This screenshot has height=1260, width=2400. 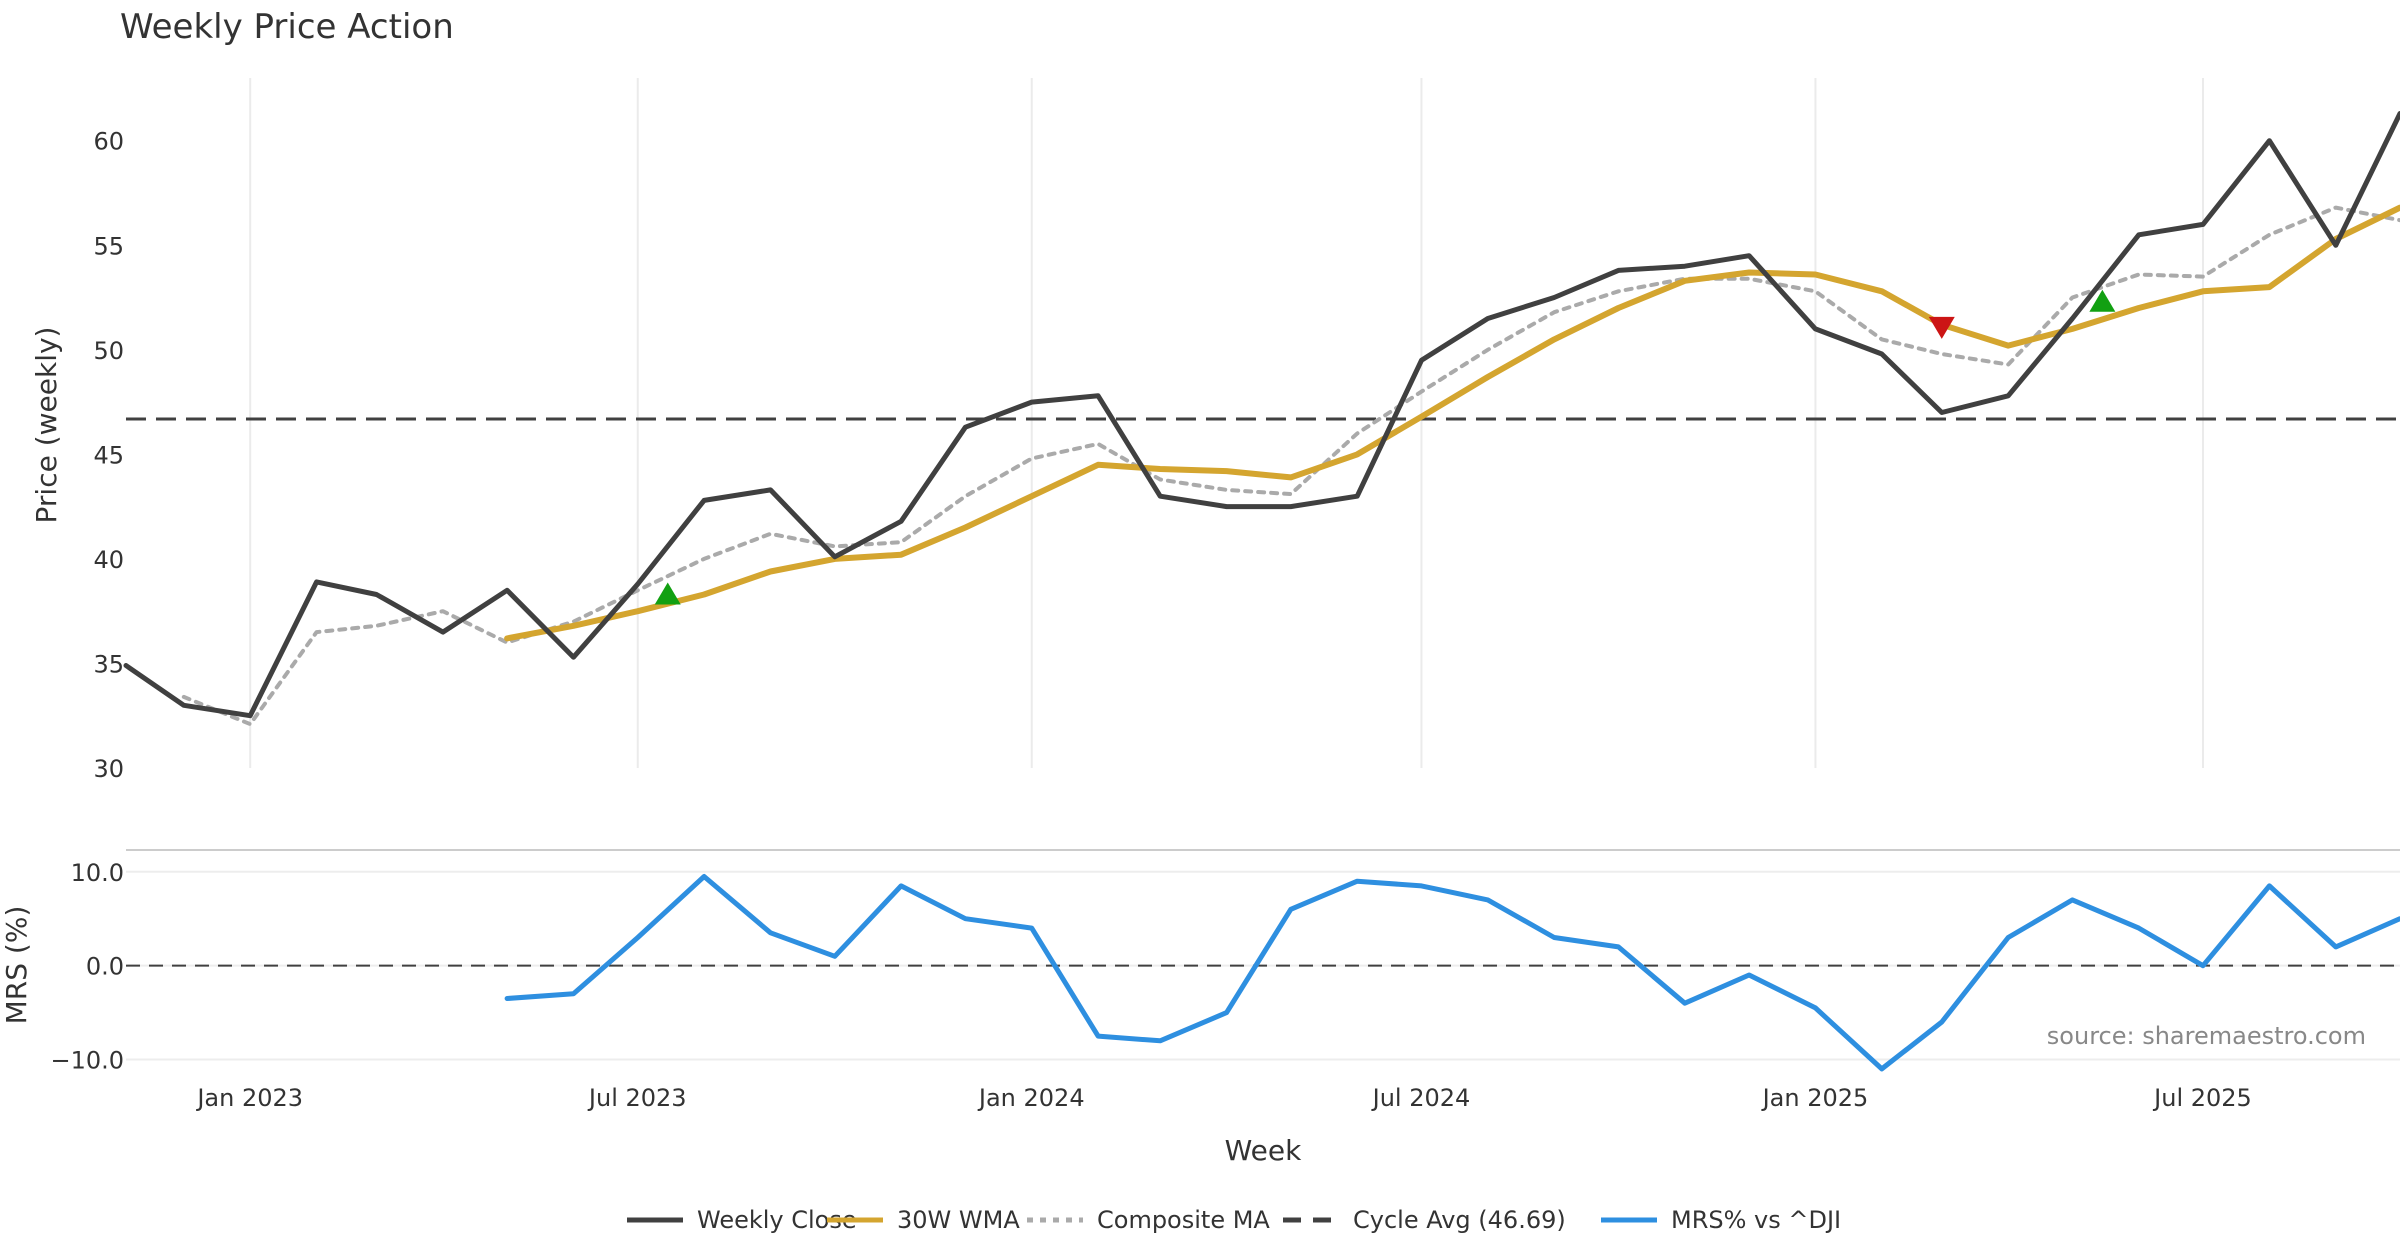 What do you see at coordinates (108, 769) in the screenshot?
I see `price-y-tick-label: 30` at bounding box center [108, 769].